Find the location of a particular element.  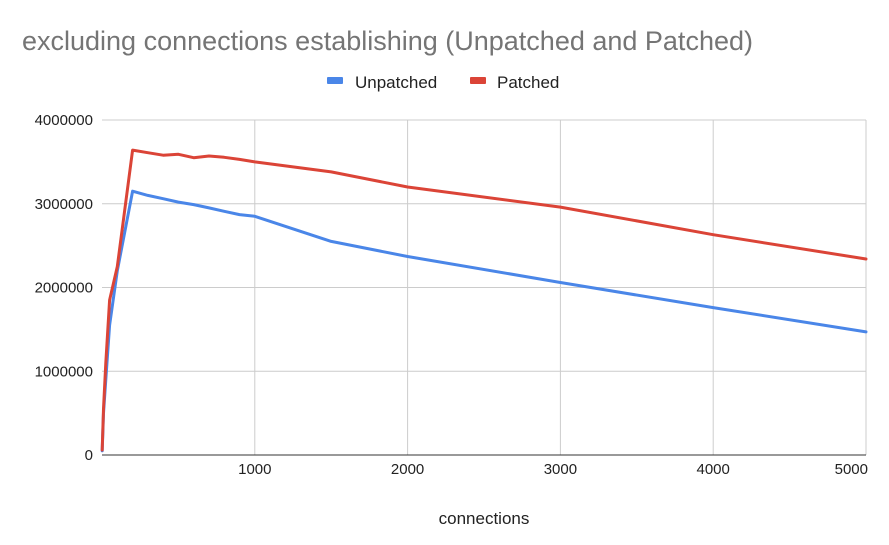

x-axis-ticks: 1000 2000 3000 4000 5000 is located at coordinates (553, 469).